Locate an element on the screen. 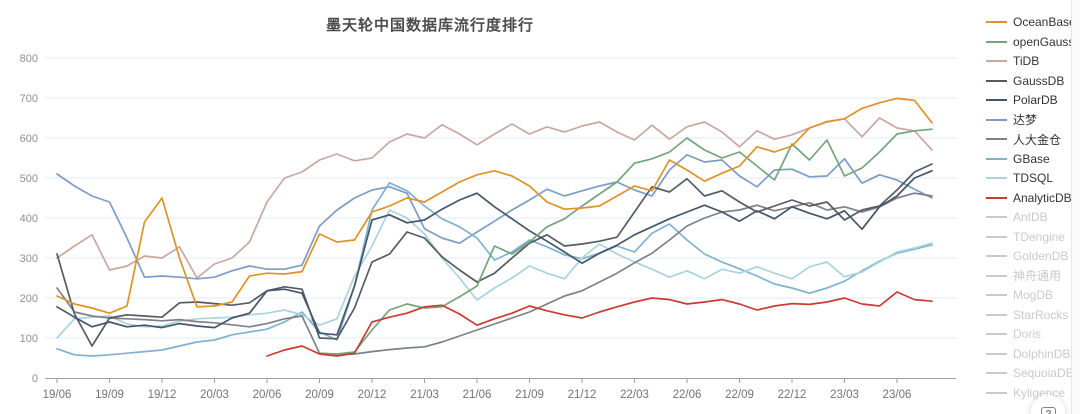 The image size is (1080, 414). x-axis-label: 22/12 is located at coordinates (792, 395).